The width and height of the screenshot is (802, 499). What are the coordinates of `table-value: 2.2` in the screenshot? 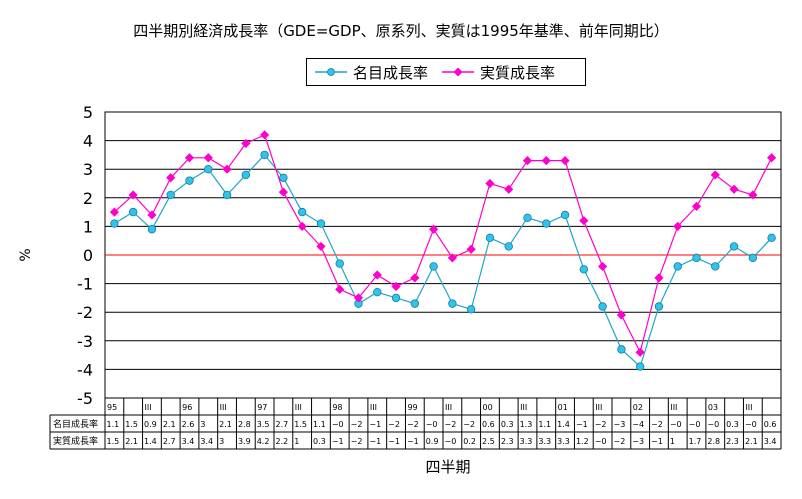 It's located at (282, 441).